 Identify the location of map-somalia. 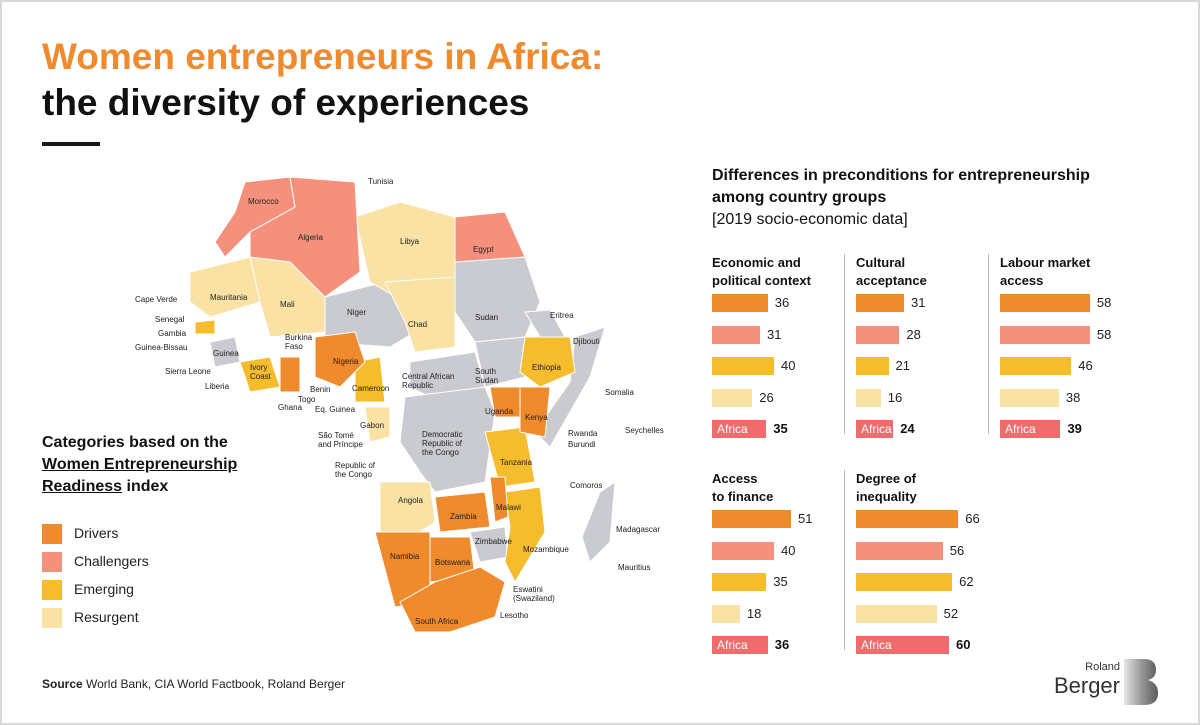
(570, 387).